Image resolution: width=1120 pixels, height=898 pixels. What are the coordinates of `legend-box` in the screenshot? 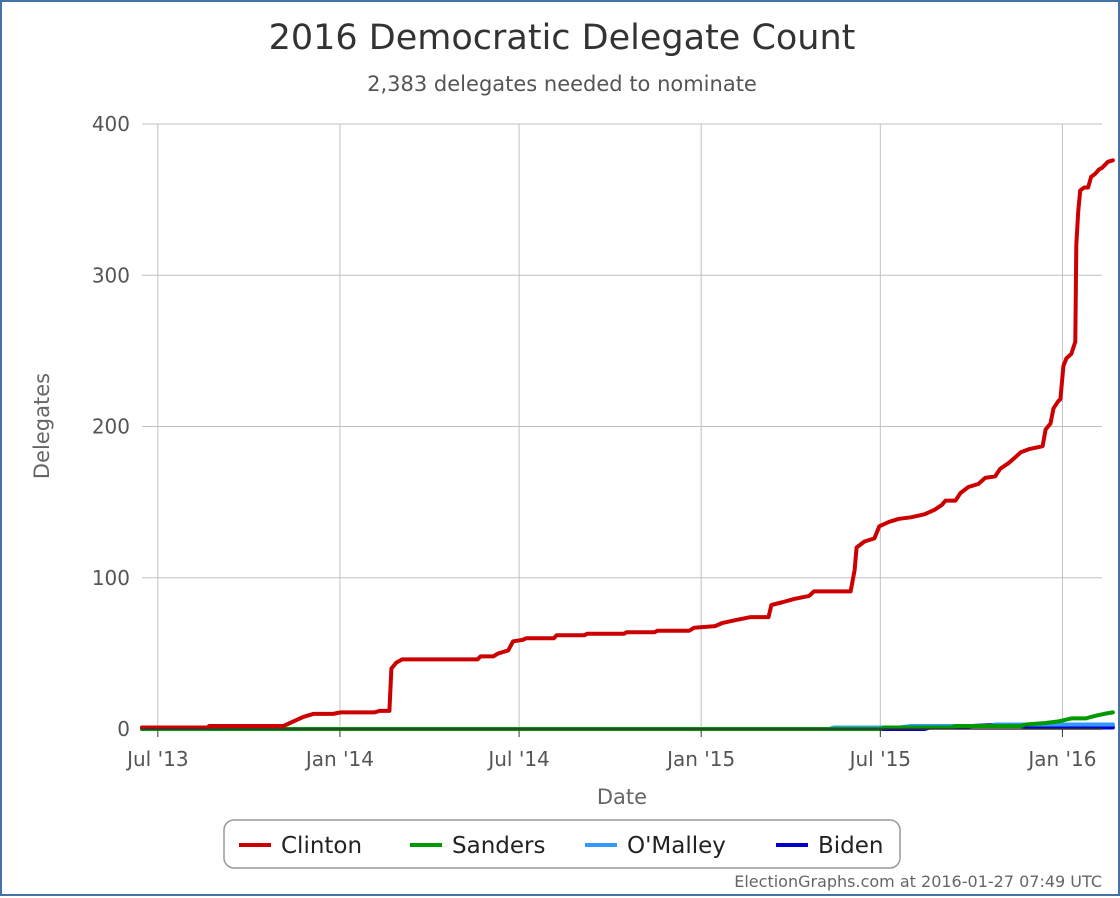 It's located at (562, 844).